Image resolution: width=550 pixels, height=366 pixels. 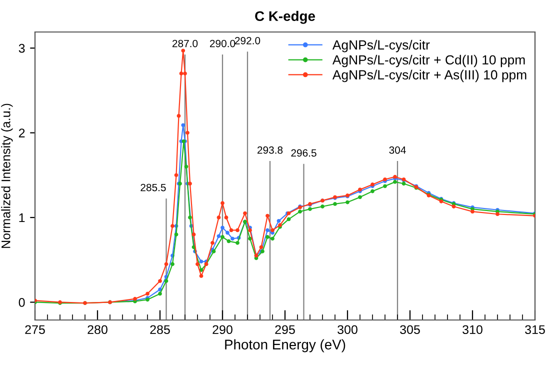 What do you see at coordinates (222, 329) in the screenshot?
I see `x-tick-label: 290` at bounding box center [222, 329].